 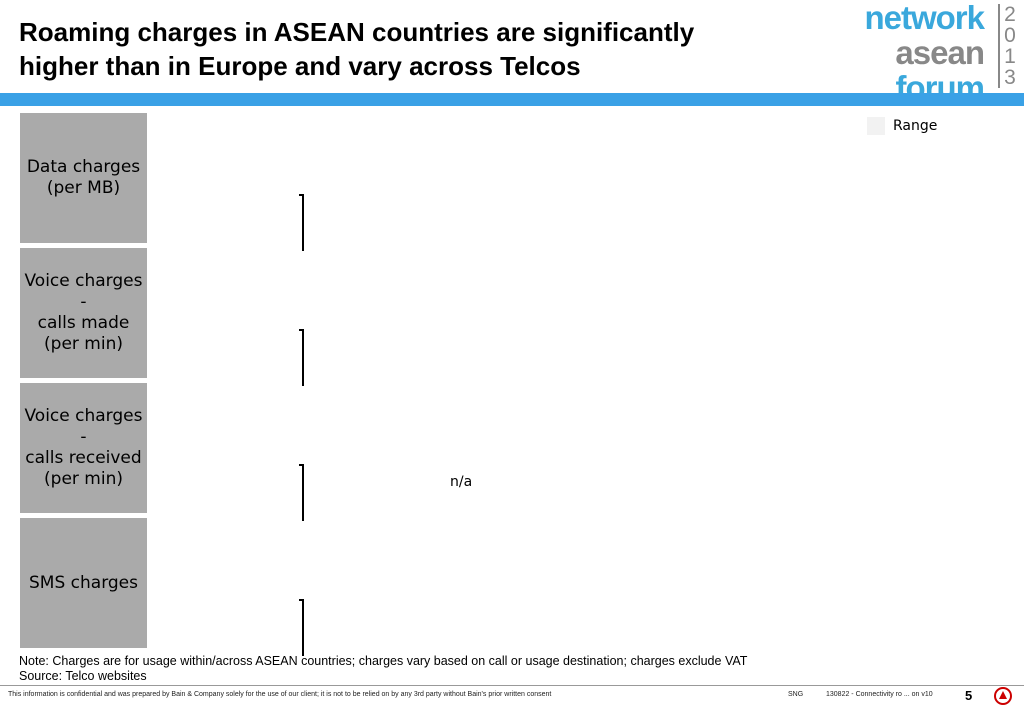 I want to click on legend-label: Range, so click(x=915, y=126).